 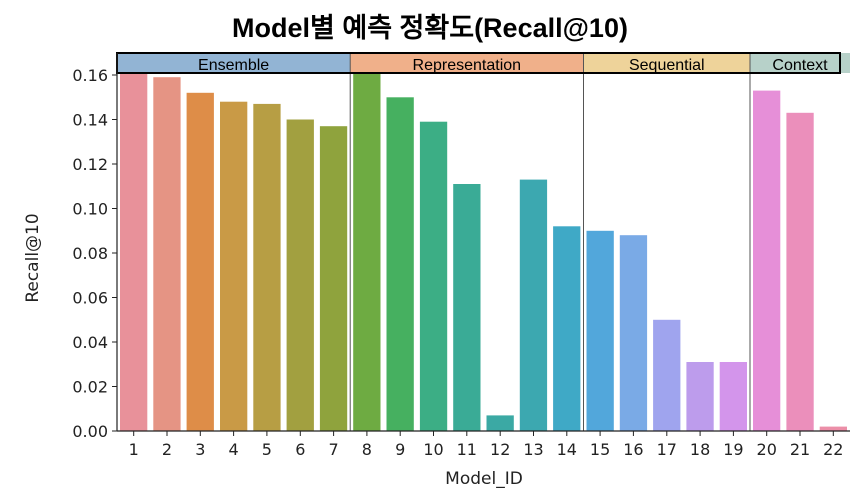 I want to click on x-axis-label: Model_ID, so click(x=484, y=479).